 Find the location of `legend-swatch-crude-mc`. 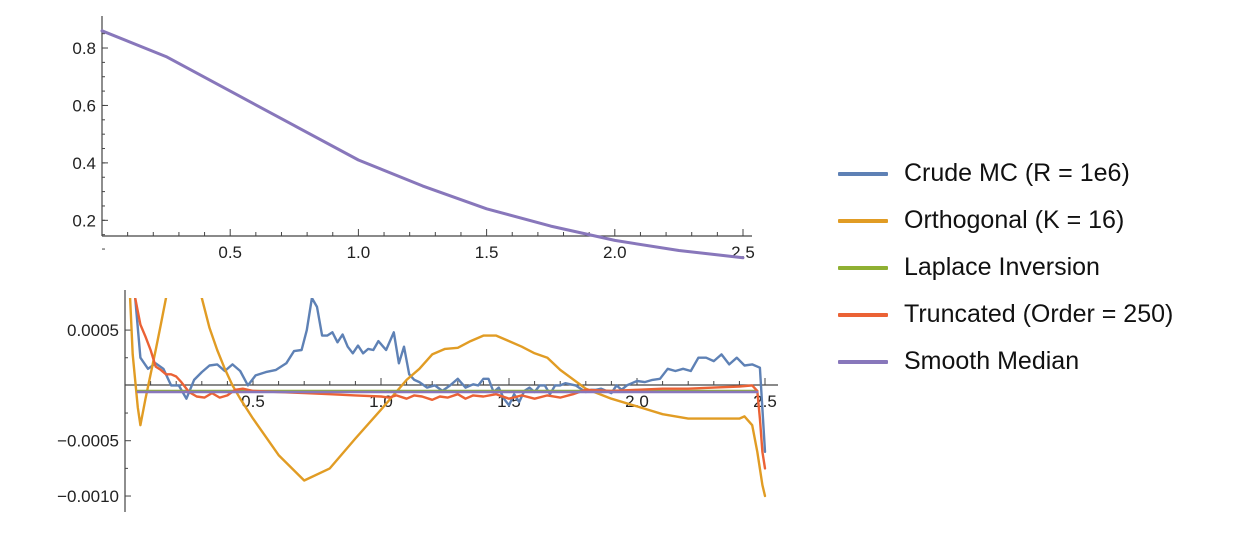

legend-swatch-crude-mc is located at coordinates (863, 173).